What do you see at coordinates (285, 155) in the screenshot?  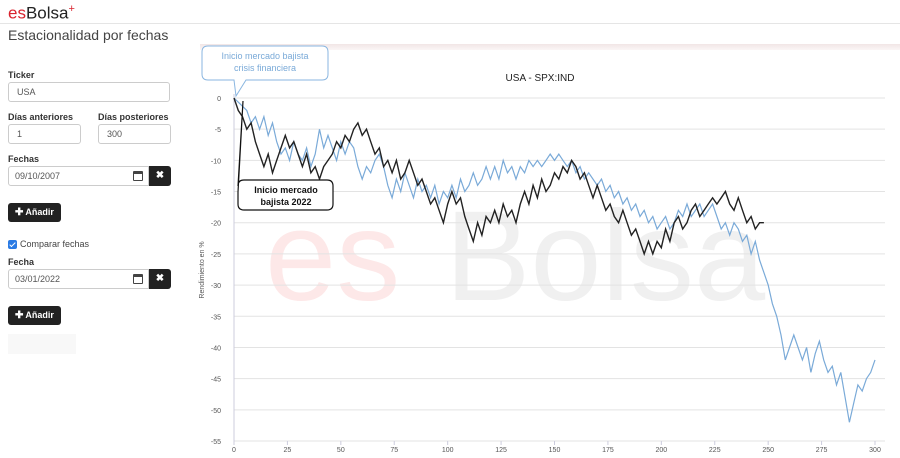 I see `callout-black: Inicio mercado bajista 2022` at bounding box center [285, 155].